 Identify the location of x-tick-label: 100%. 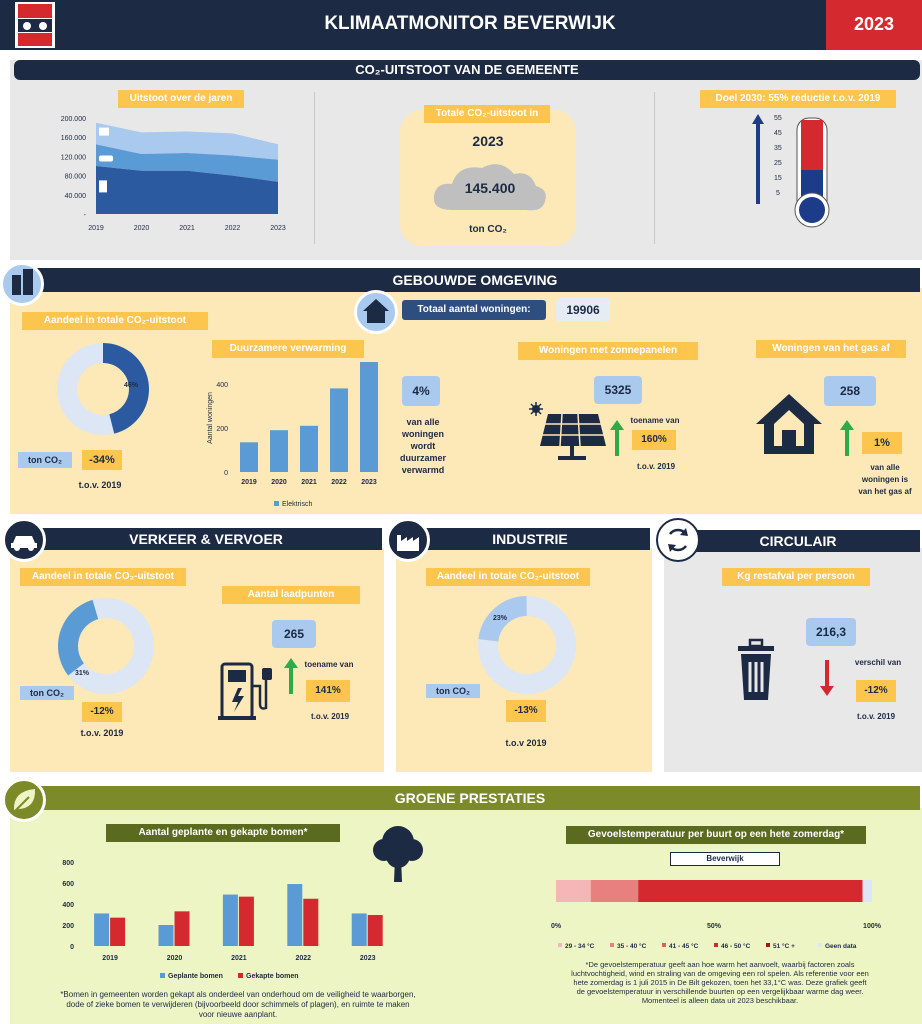
(872, 926).